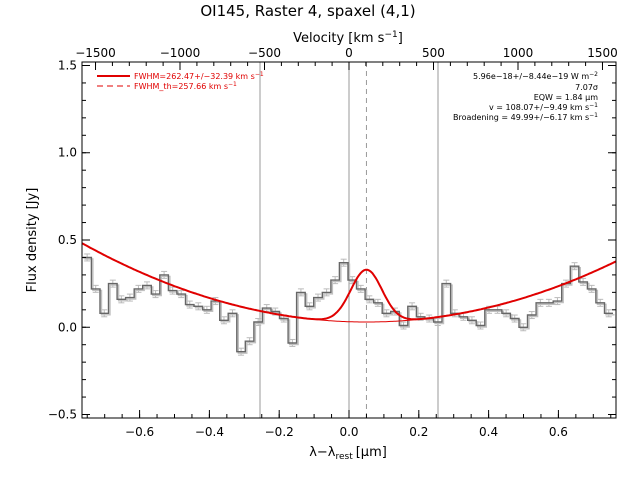 This screenshot has width=640, height=484. What do you see at coordinates (418, 432) in the screenshot?
I see `x-tick-label: 0.2` at bounding box center [418, 432].